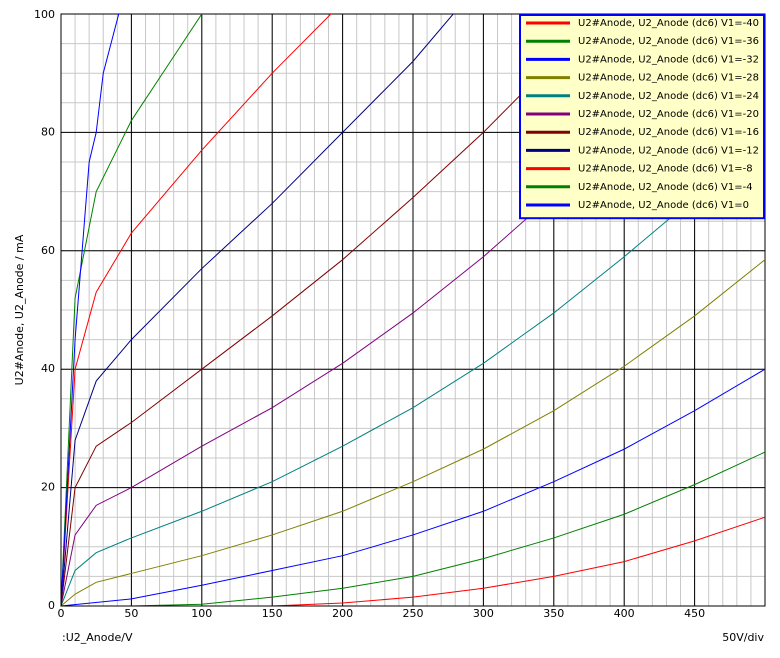 The height and width of the screenshot is (658, 780). I want to click on y-tick-label: 40, so click(48, 368).